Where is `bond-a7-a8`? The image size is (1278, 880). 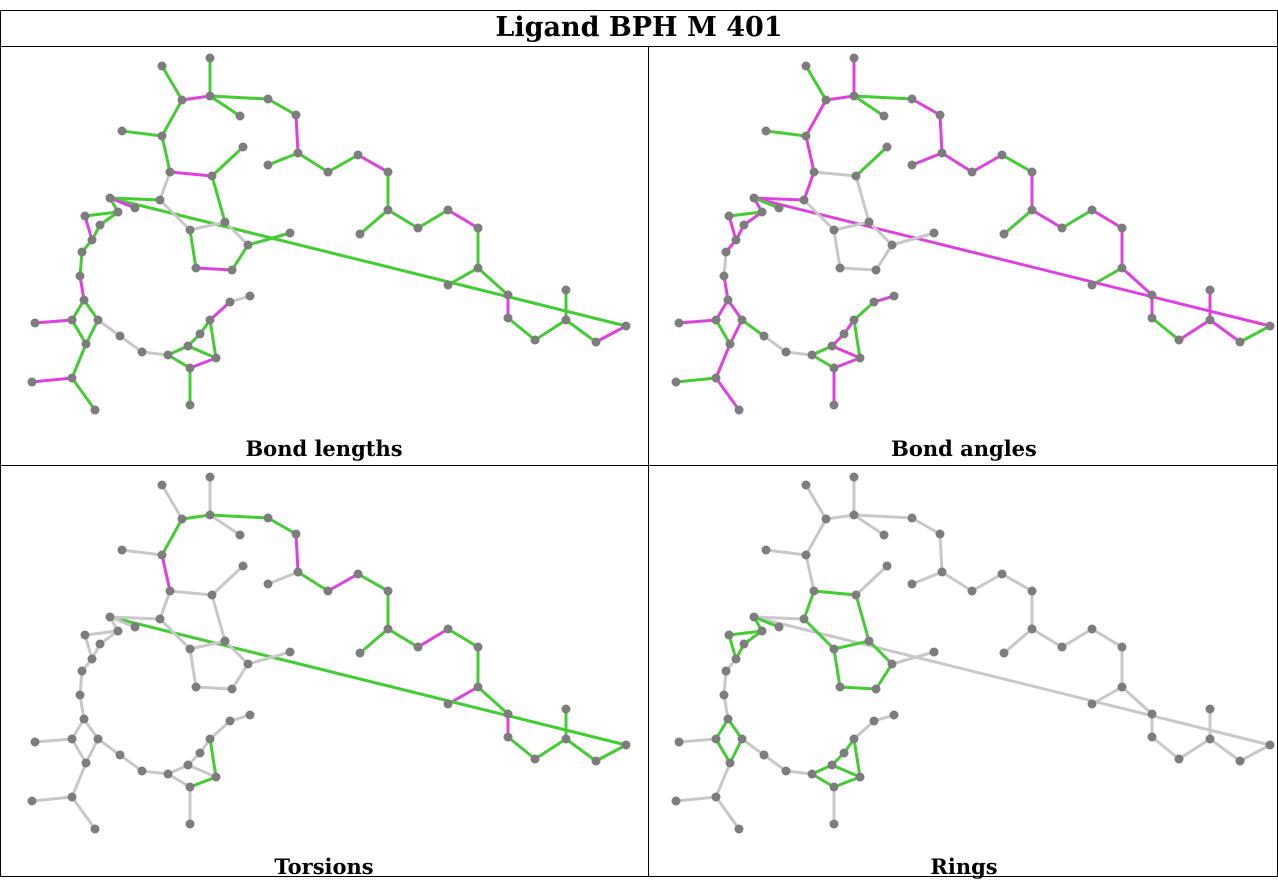
bond-a7-a8 is located at coordinates (297, 553).